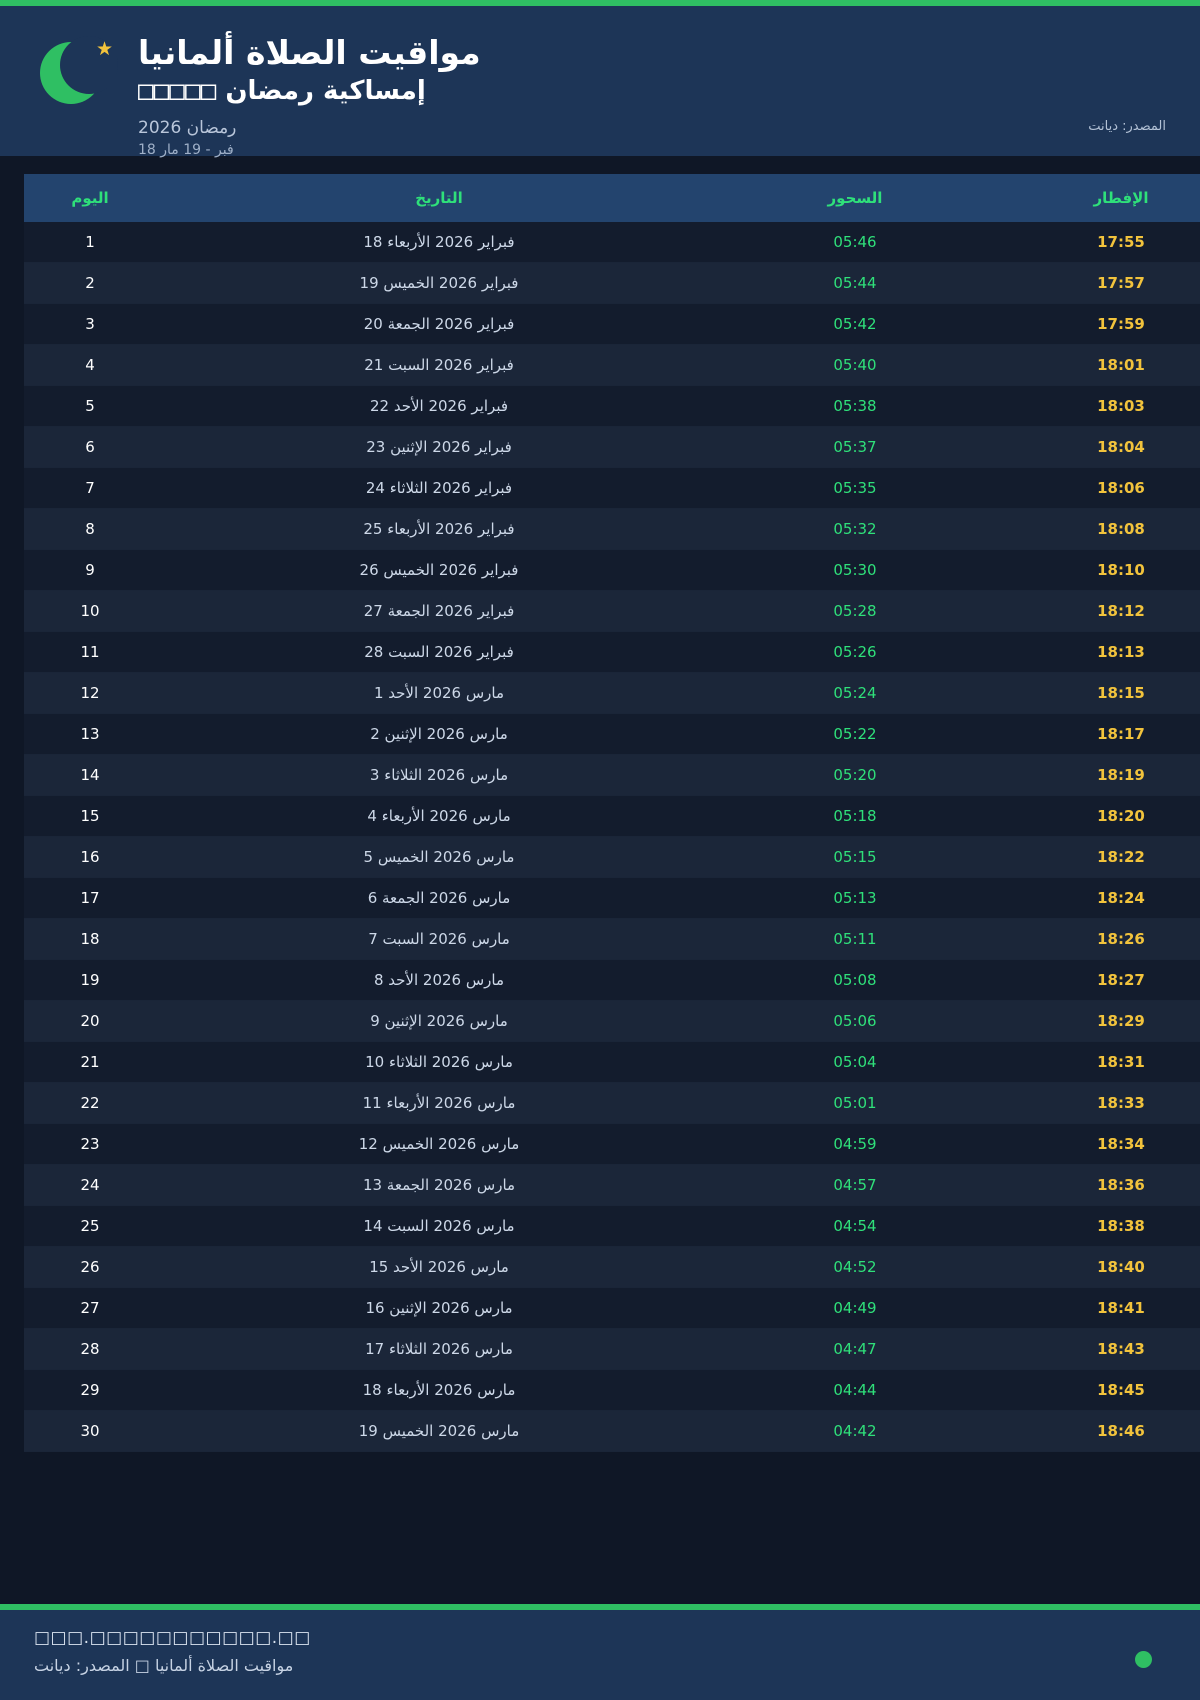 This screenshot has height=1700, width=1200. I want to click on table-row: 12 1 مارس 2026 الأحد 05:24 18:15, so click(612, 693).